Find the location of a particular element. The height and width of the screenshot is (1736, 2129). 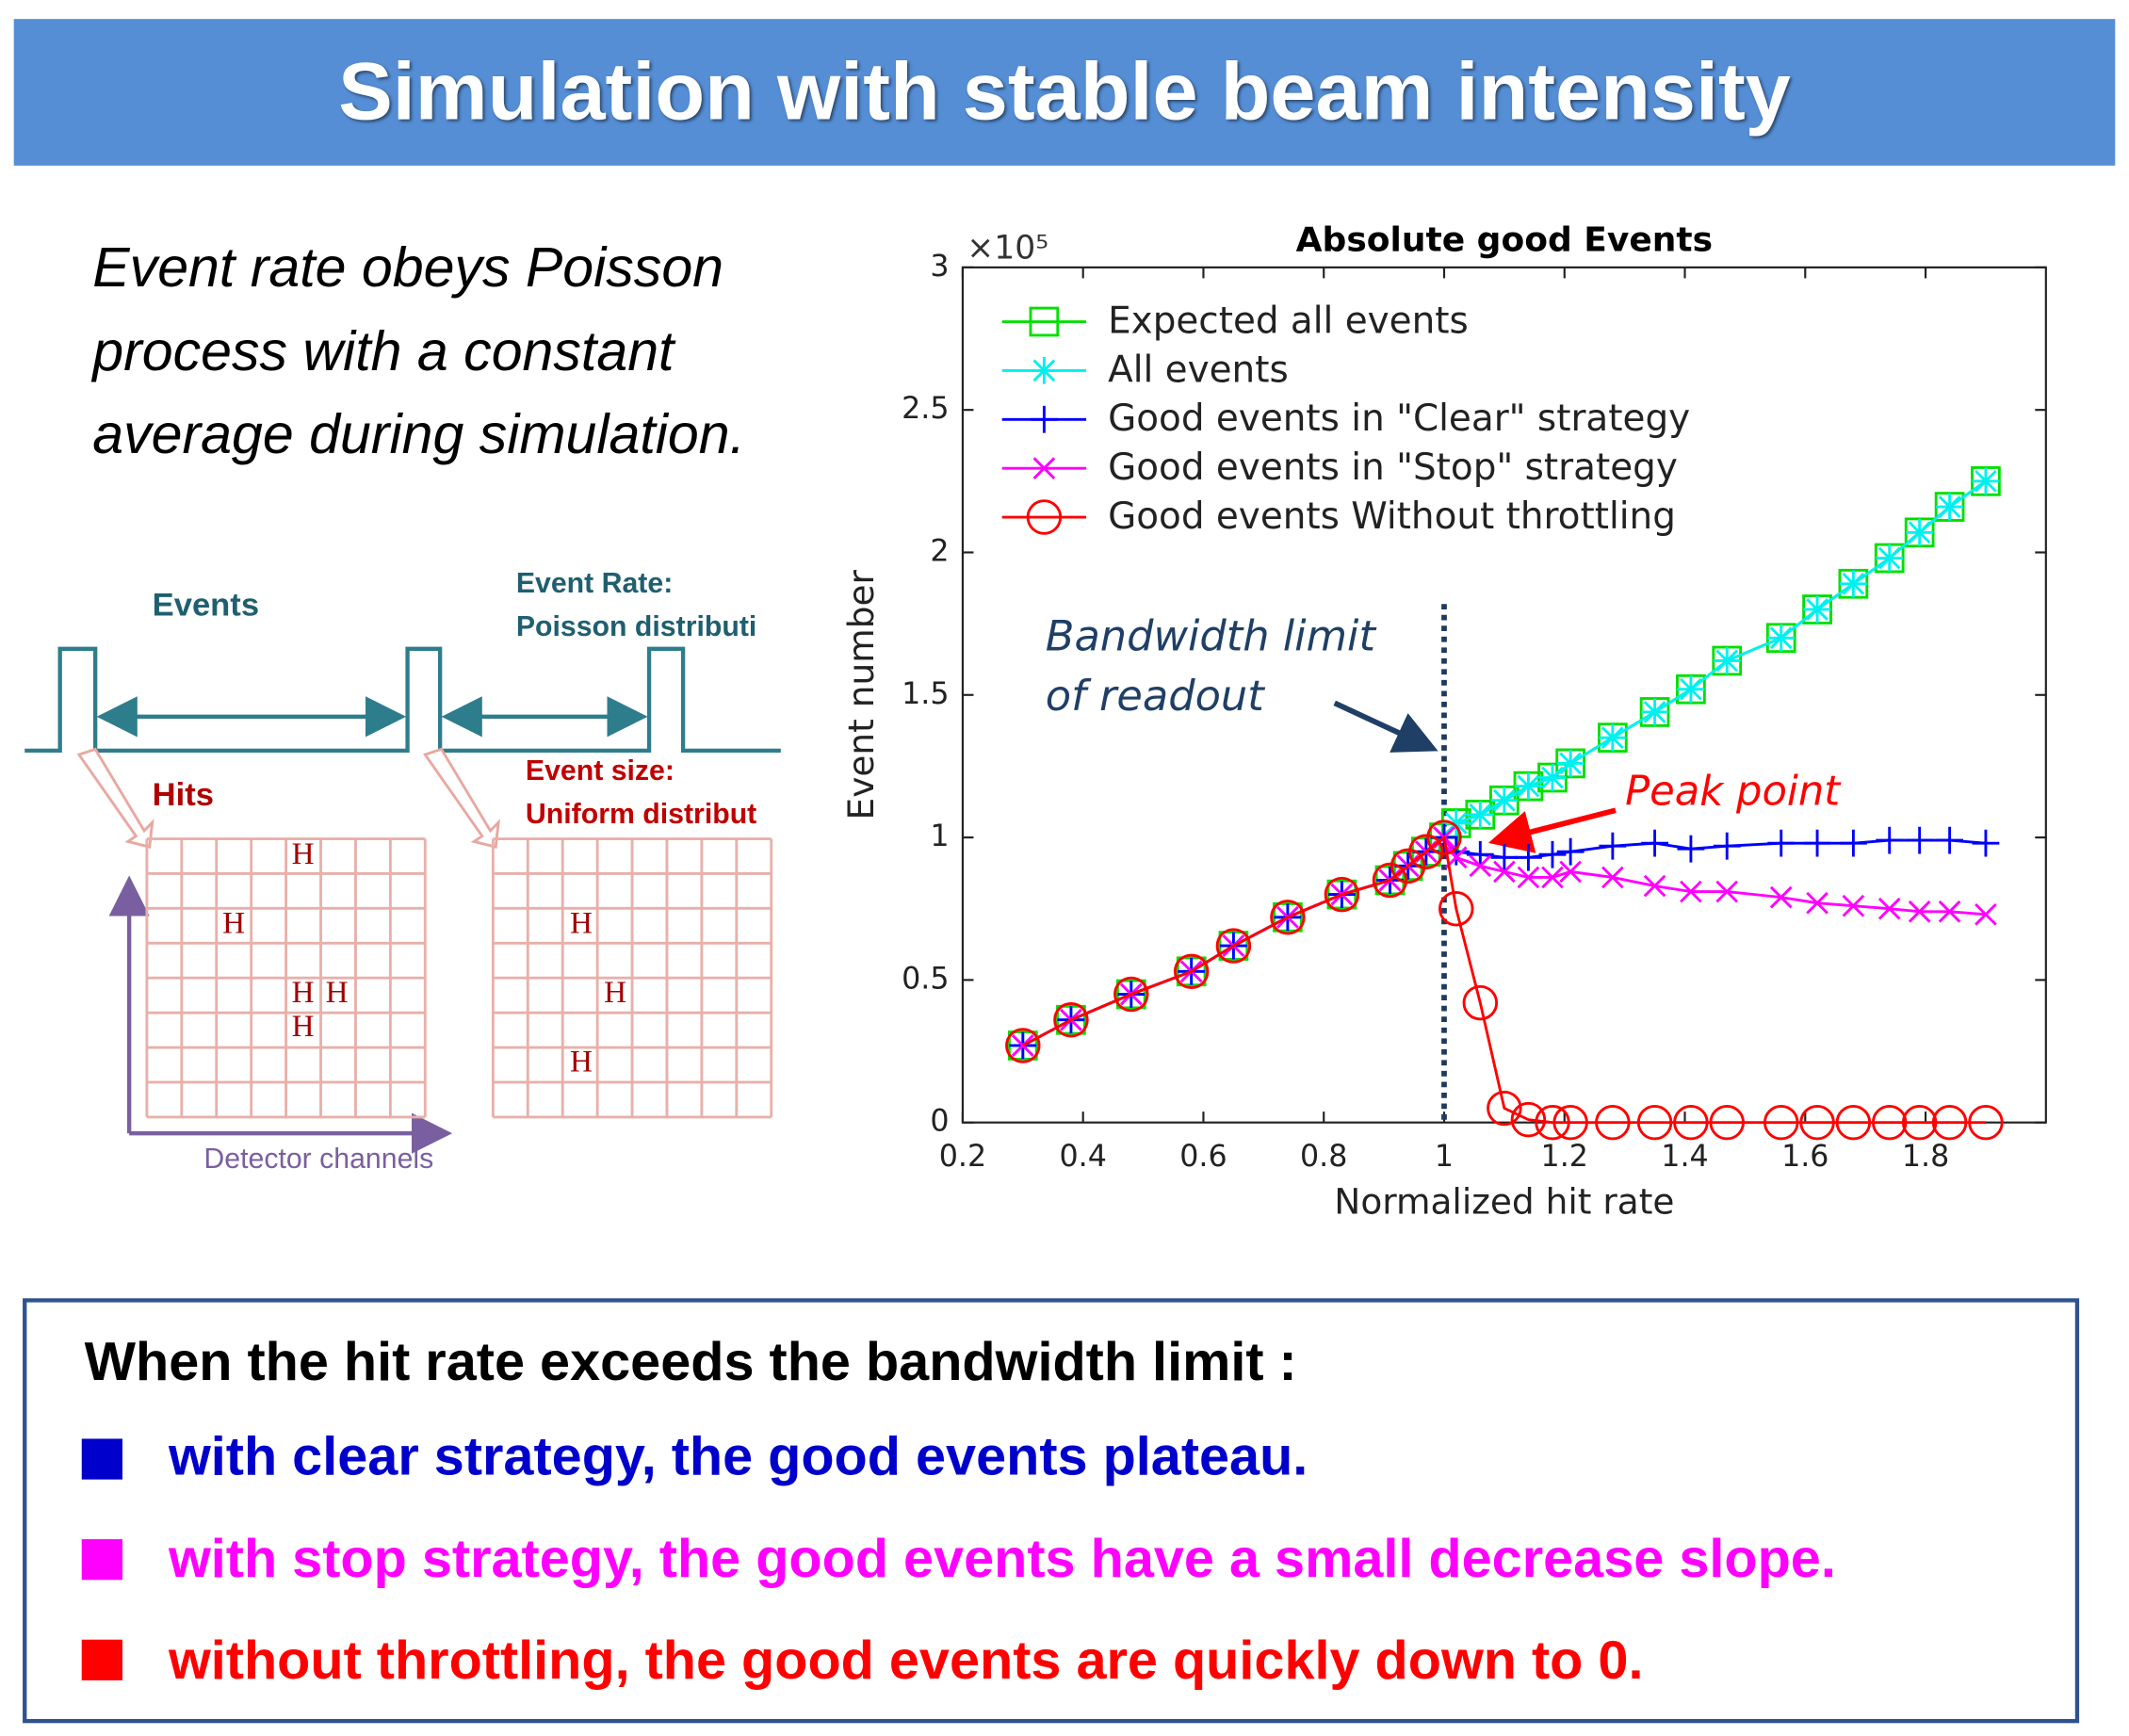

x-tick-label: 0.2 is located at coordinates (962, 1157).